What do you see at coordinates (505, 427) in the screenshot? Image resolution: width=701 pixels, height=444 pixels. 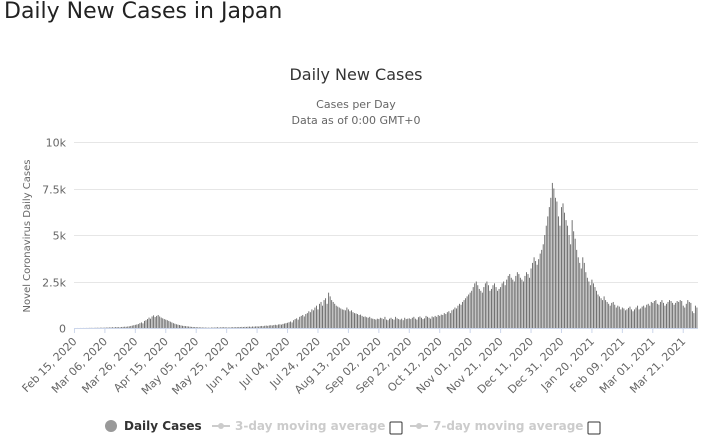 I see `legend-item-7-day-moving-average: 7-day moving average` at bounding box center [505, 427].